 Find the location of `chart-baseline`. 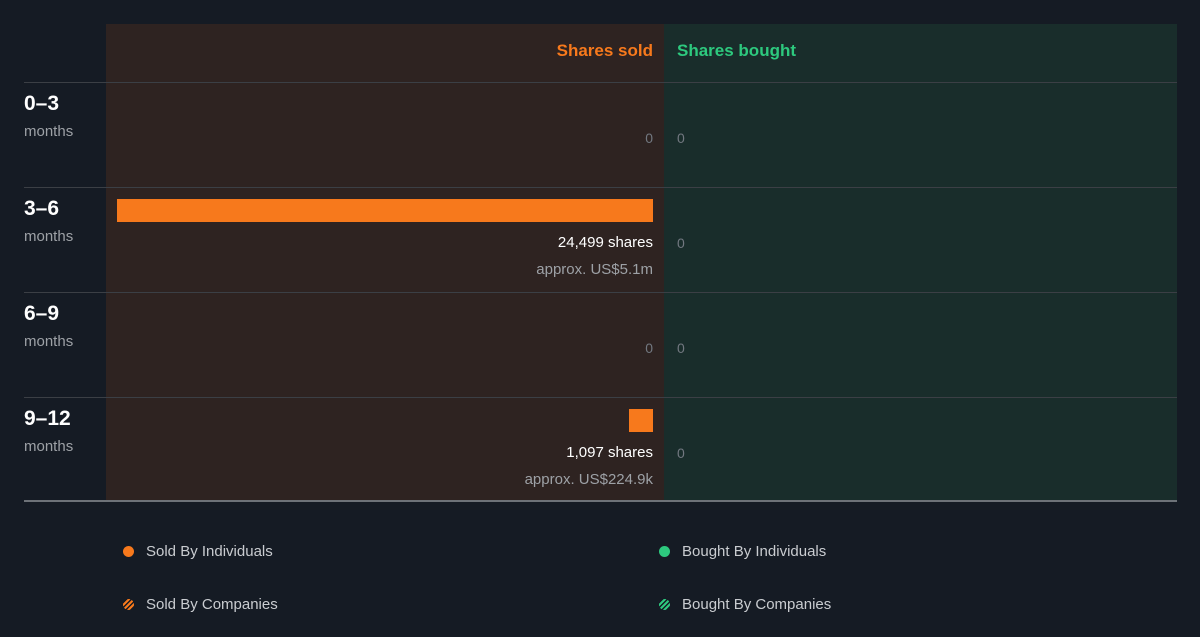

chart-baseline is located at coordinates (600, 501).